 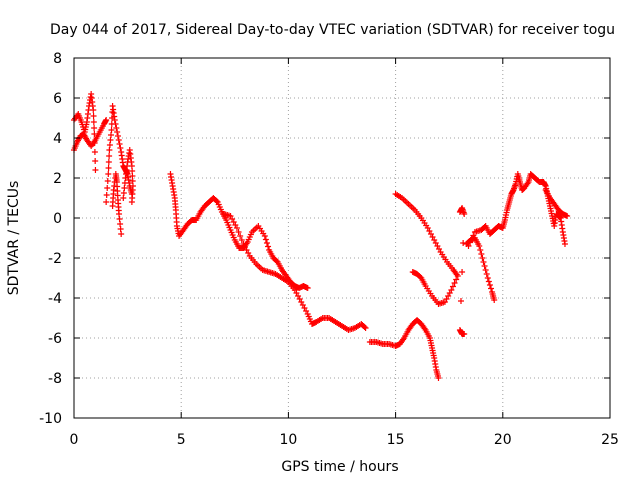 What do you see at coordinates (57, 179) in the screenshot?
I see `y-tick-label: 2` at bounding box center [57, 179].